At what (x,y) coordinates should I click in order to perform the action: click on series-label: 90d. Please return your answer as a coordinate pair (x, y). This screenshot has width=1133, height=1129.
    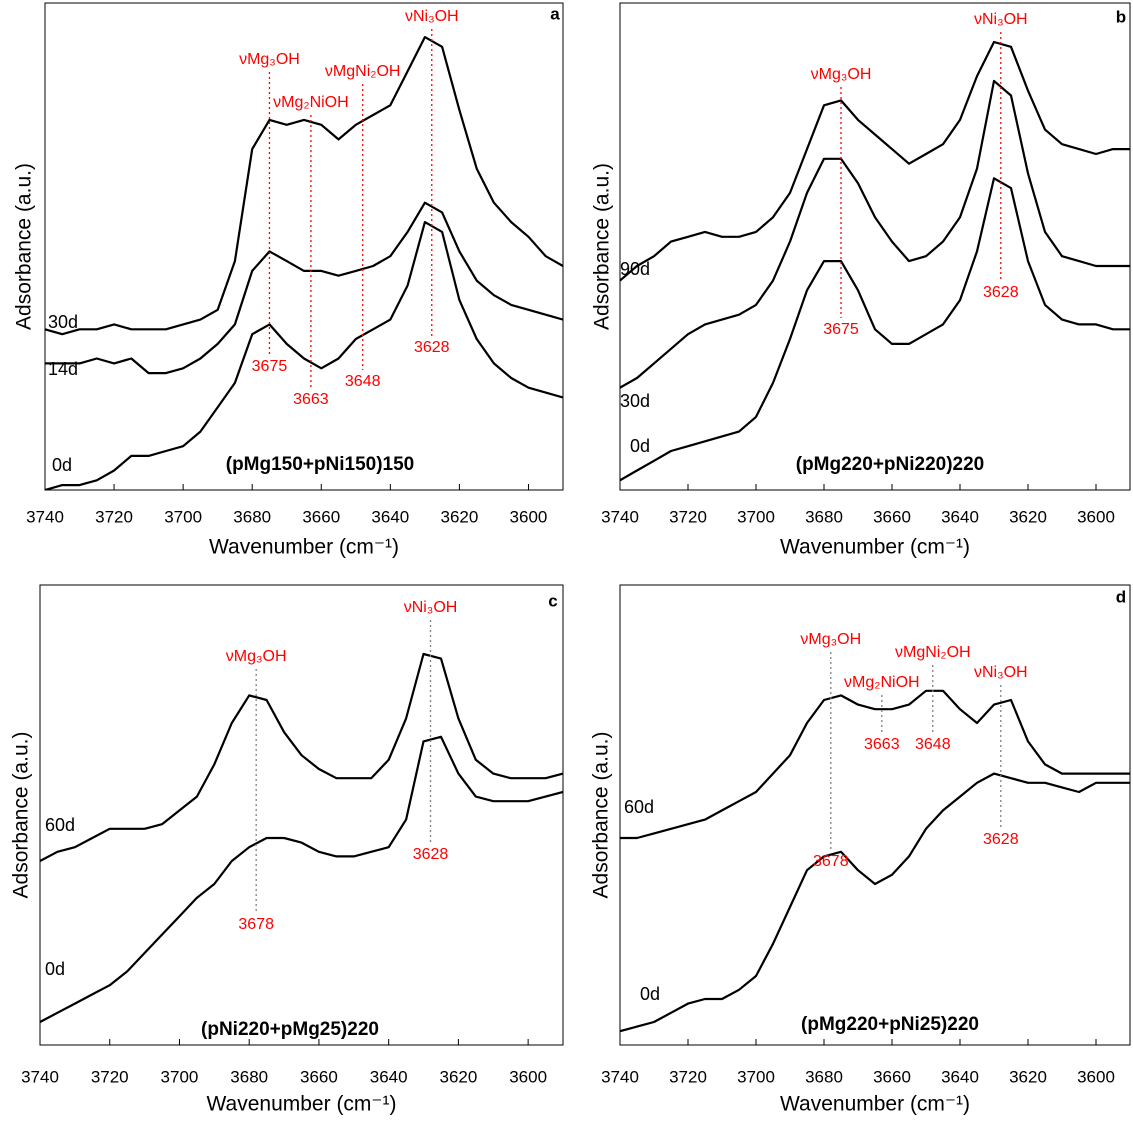
    Looking at the image, I should click on (635, 269).